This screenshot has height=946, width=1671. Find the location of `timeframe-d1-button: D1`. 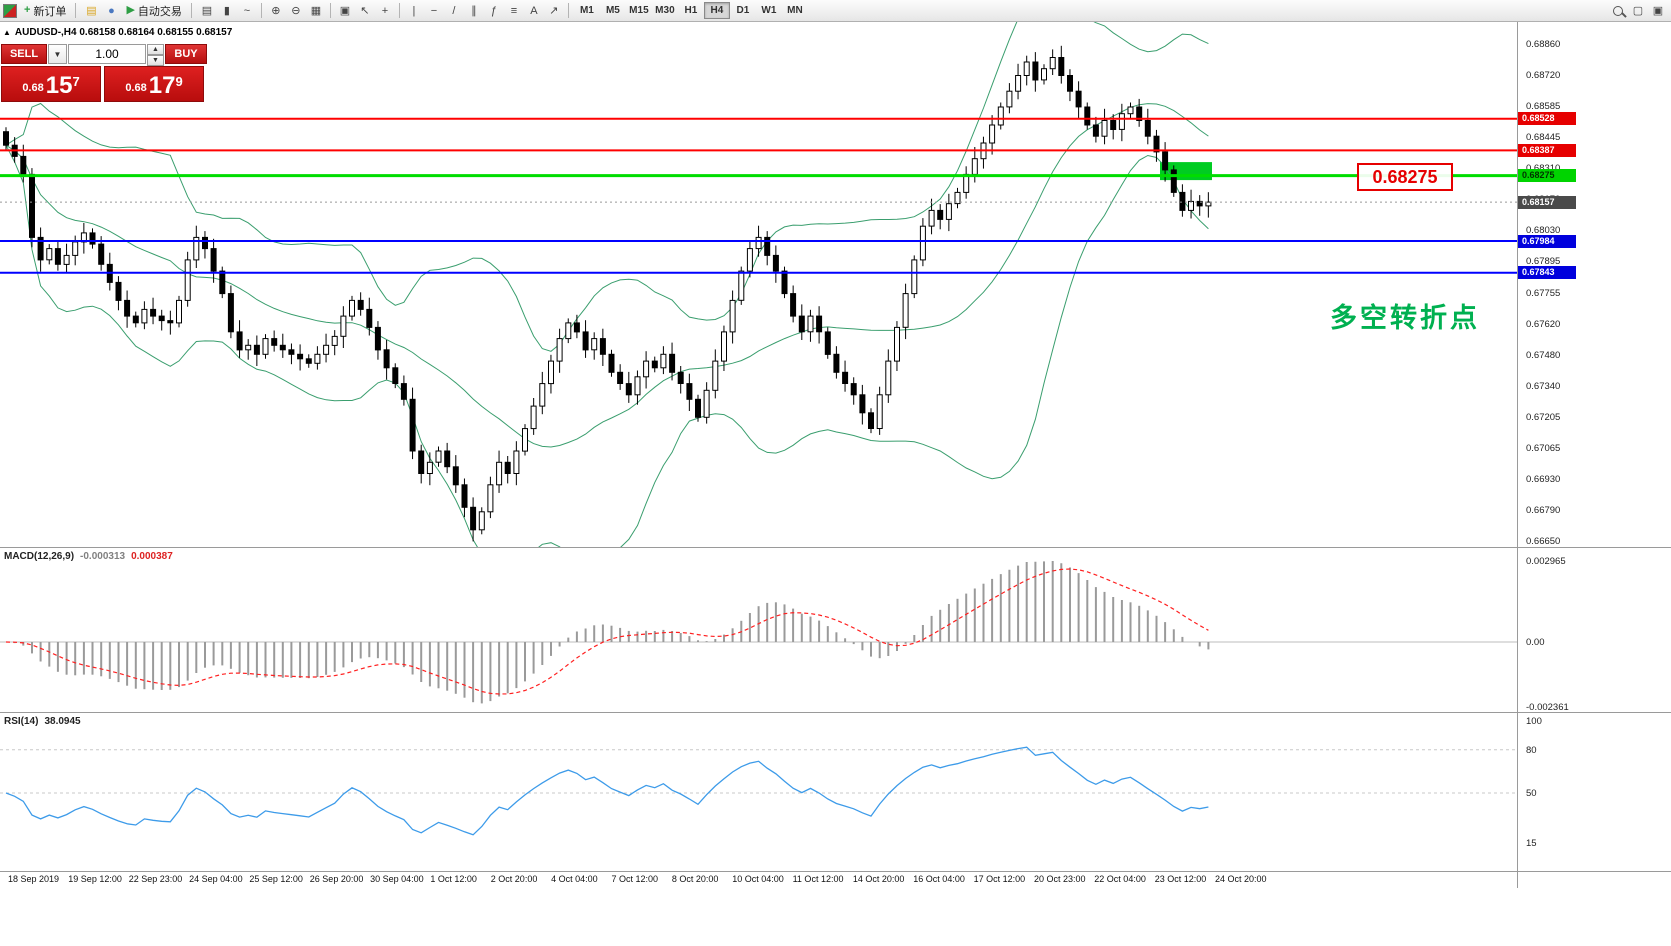

timeframe-d1-button: D1 is located at coordinates (743, 10).